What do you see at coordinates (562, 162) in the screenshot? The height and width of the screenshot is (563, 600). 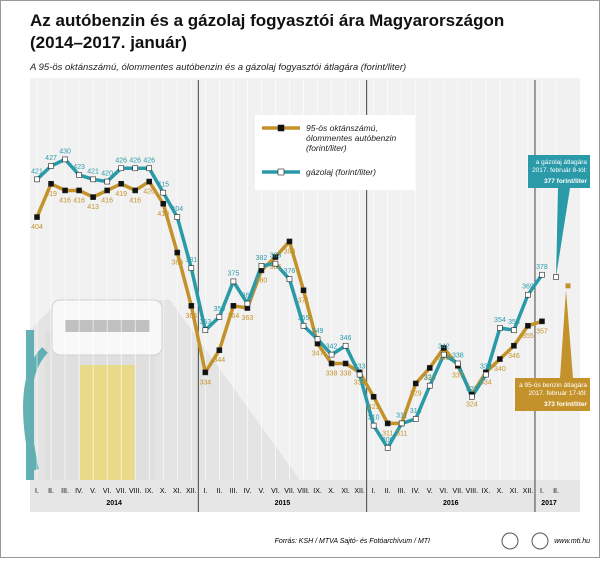 I see `annotation-text: a gázolaj átlagára` at bounding box center [562, 162].